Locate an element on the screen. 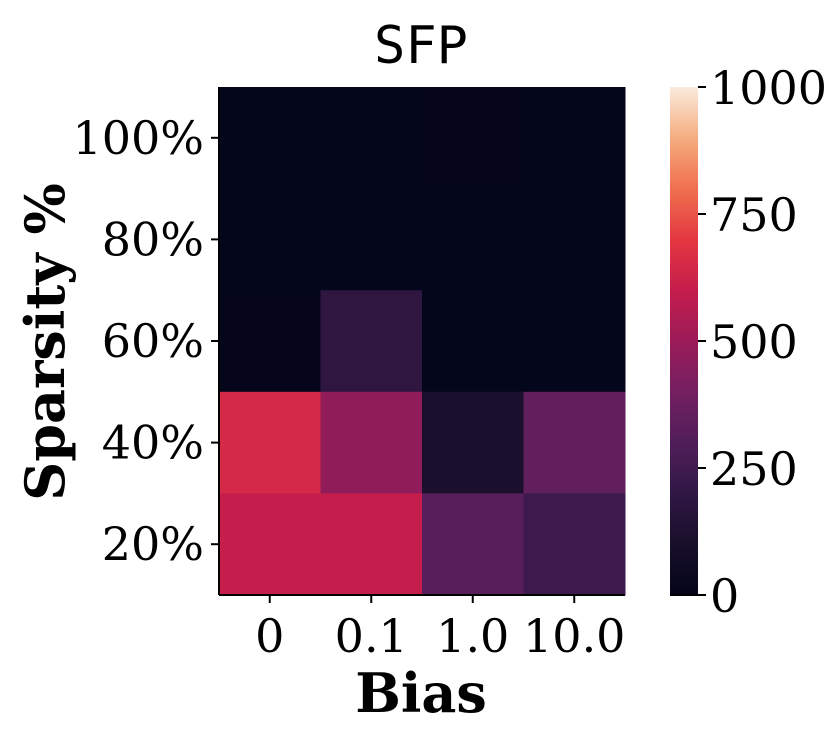 This screenshot has height=740, width=830. x-tick-label: 0 is located at coordinates (269, 636).